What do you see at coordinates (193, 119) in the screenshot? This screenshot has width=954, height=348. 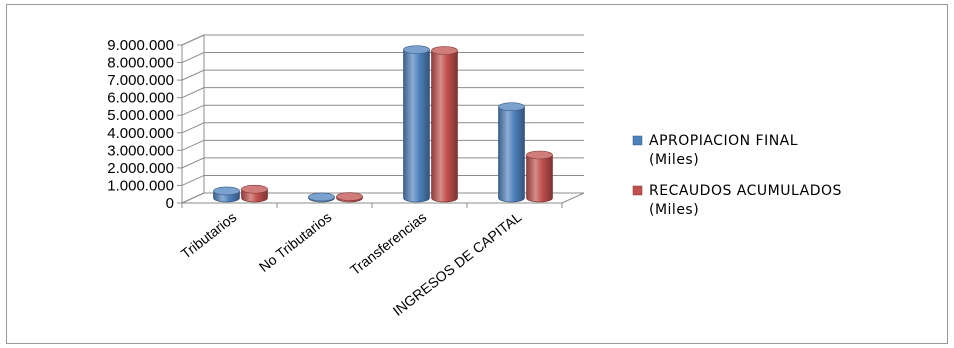 I see `side-wall` at bounding box center [193, 119].